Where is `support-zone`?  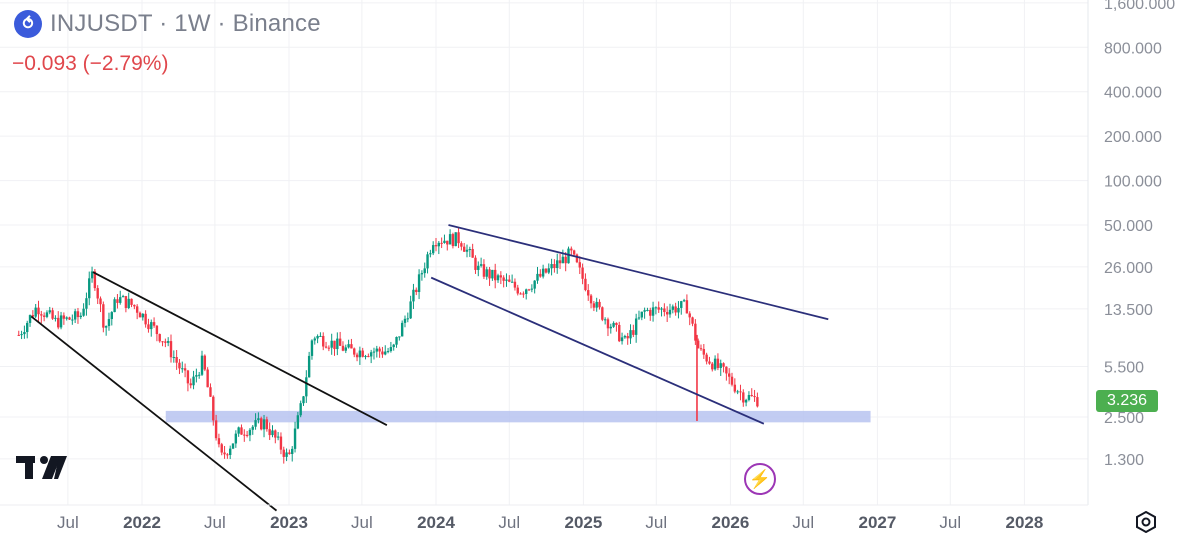
support-zone is located at coordinates (518, 416).